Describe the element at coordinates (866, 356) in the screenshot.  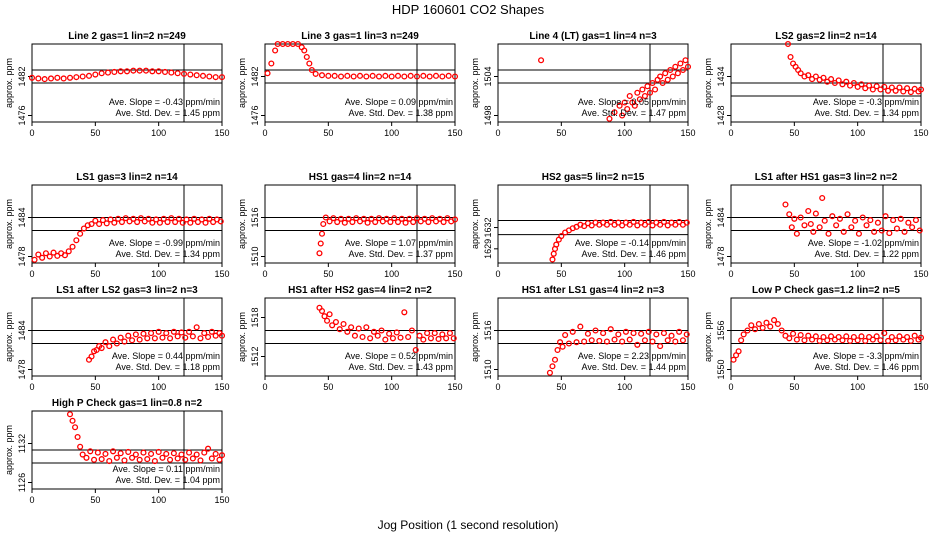
I see `slope-annotation: Ave. Slope = -3.3 ppm/min` at that location.